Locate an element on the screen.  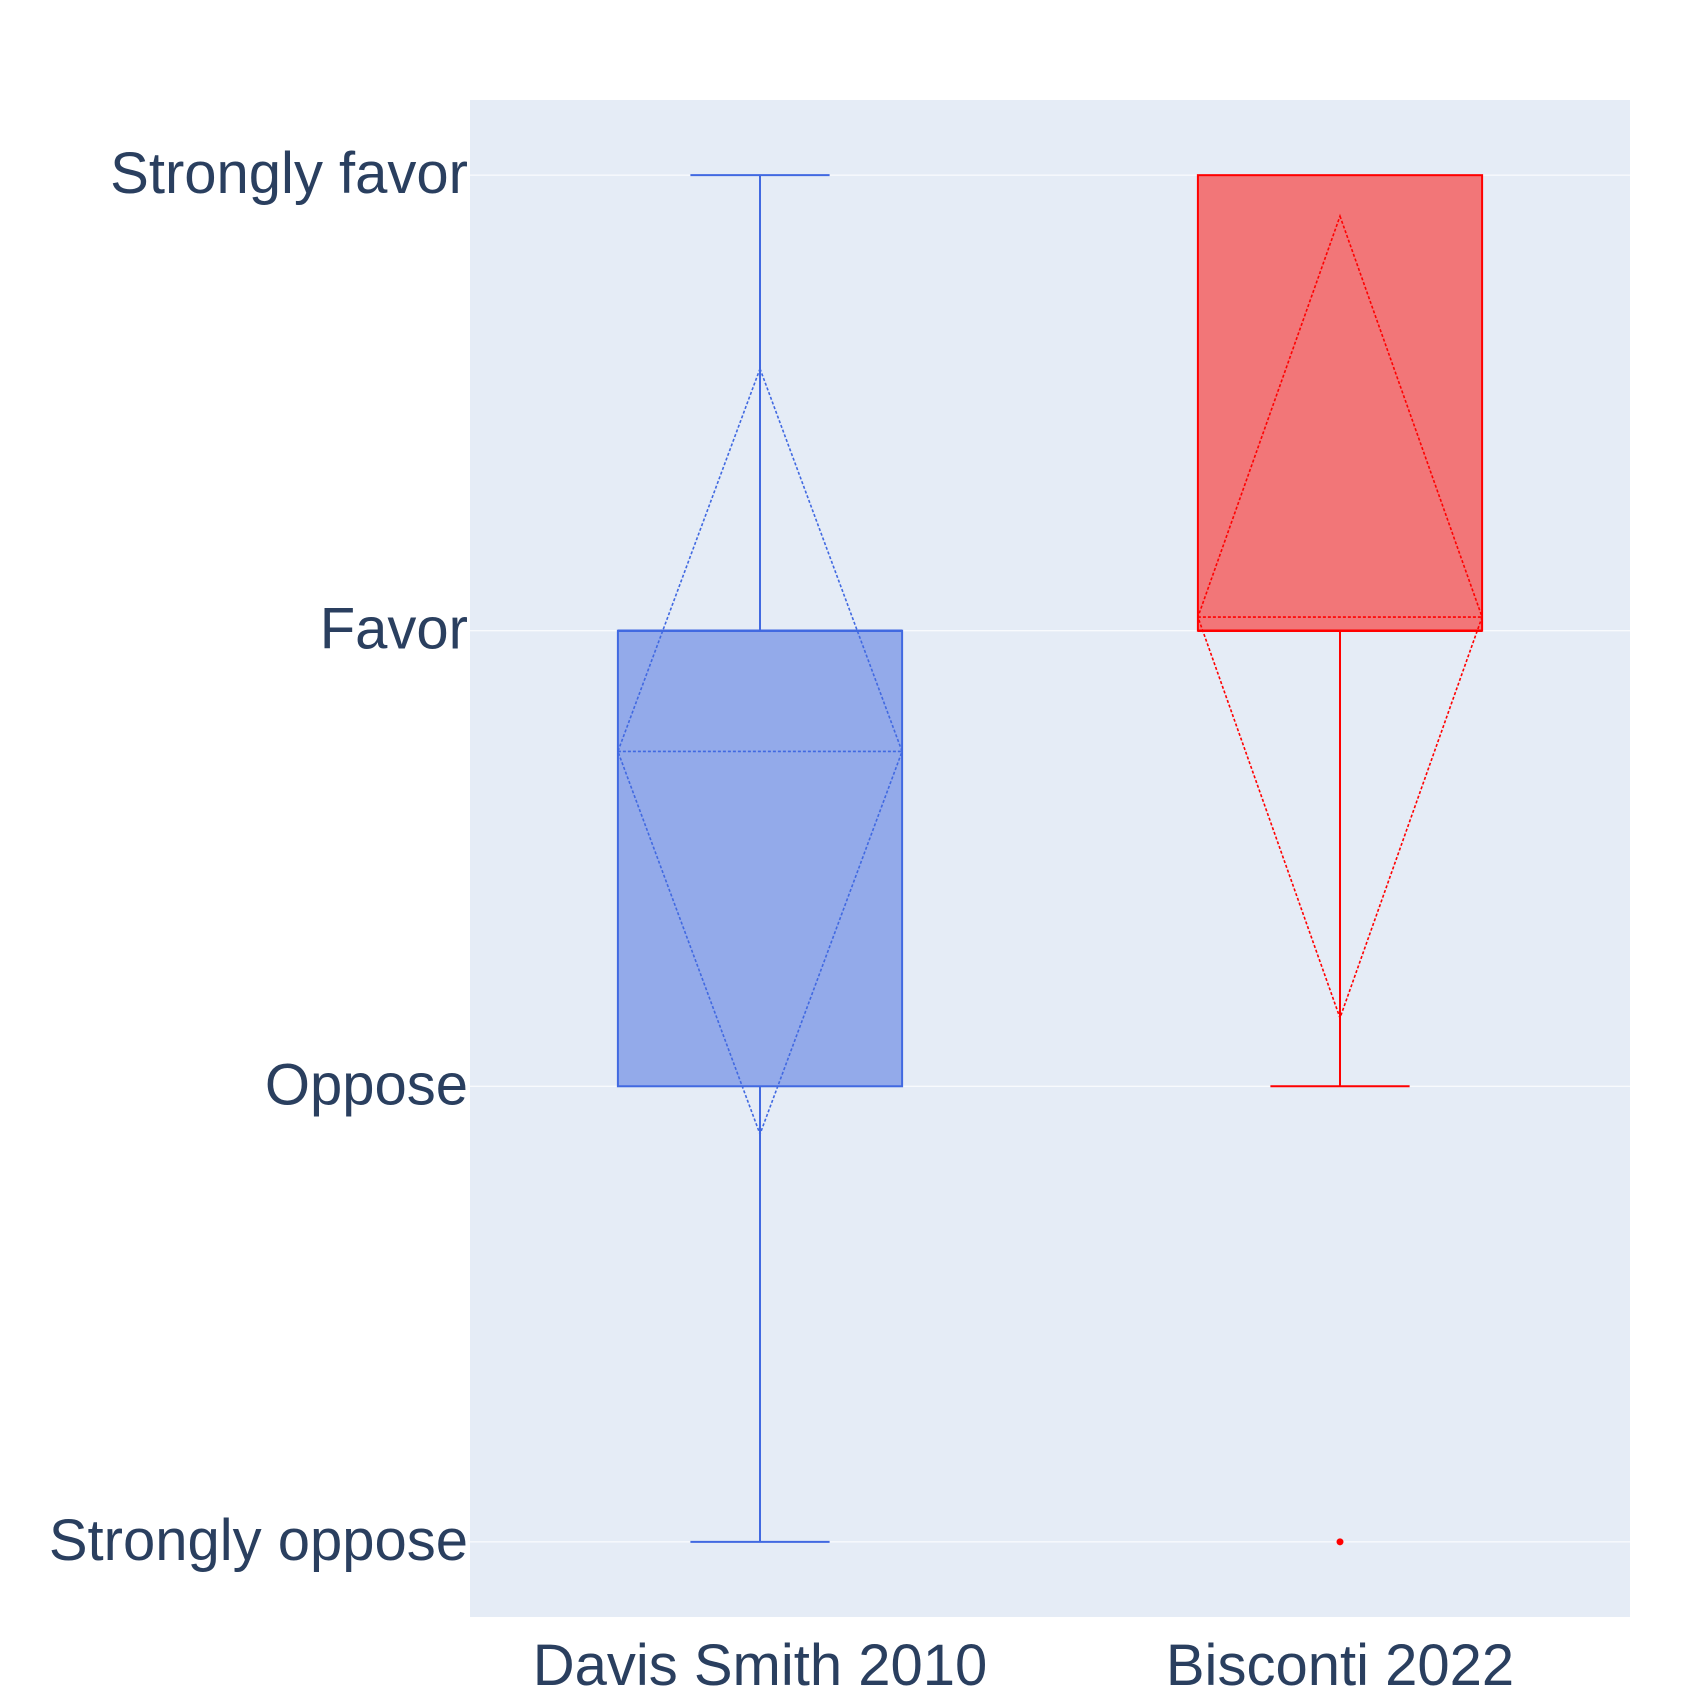
box-bisconti-2022 is located at coordinates (1340, 860).